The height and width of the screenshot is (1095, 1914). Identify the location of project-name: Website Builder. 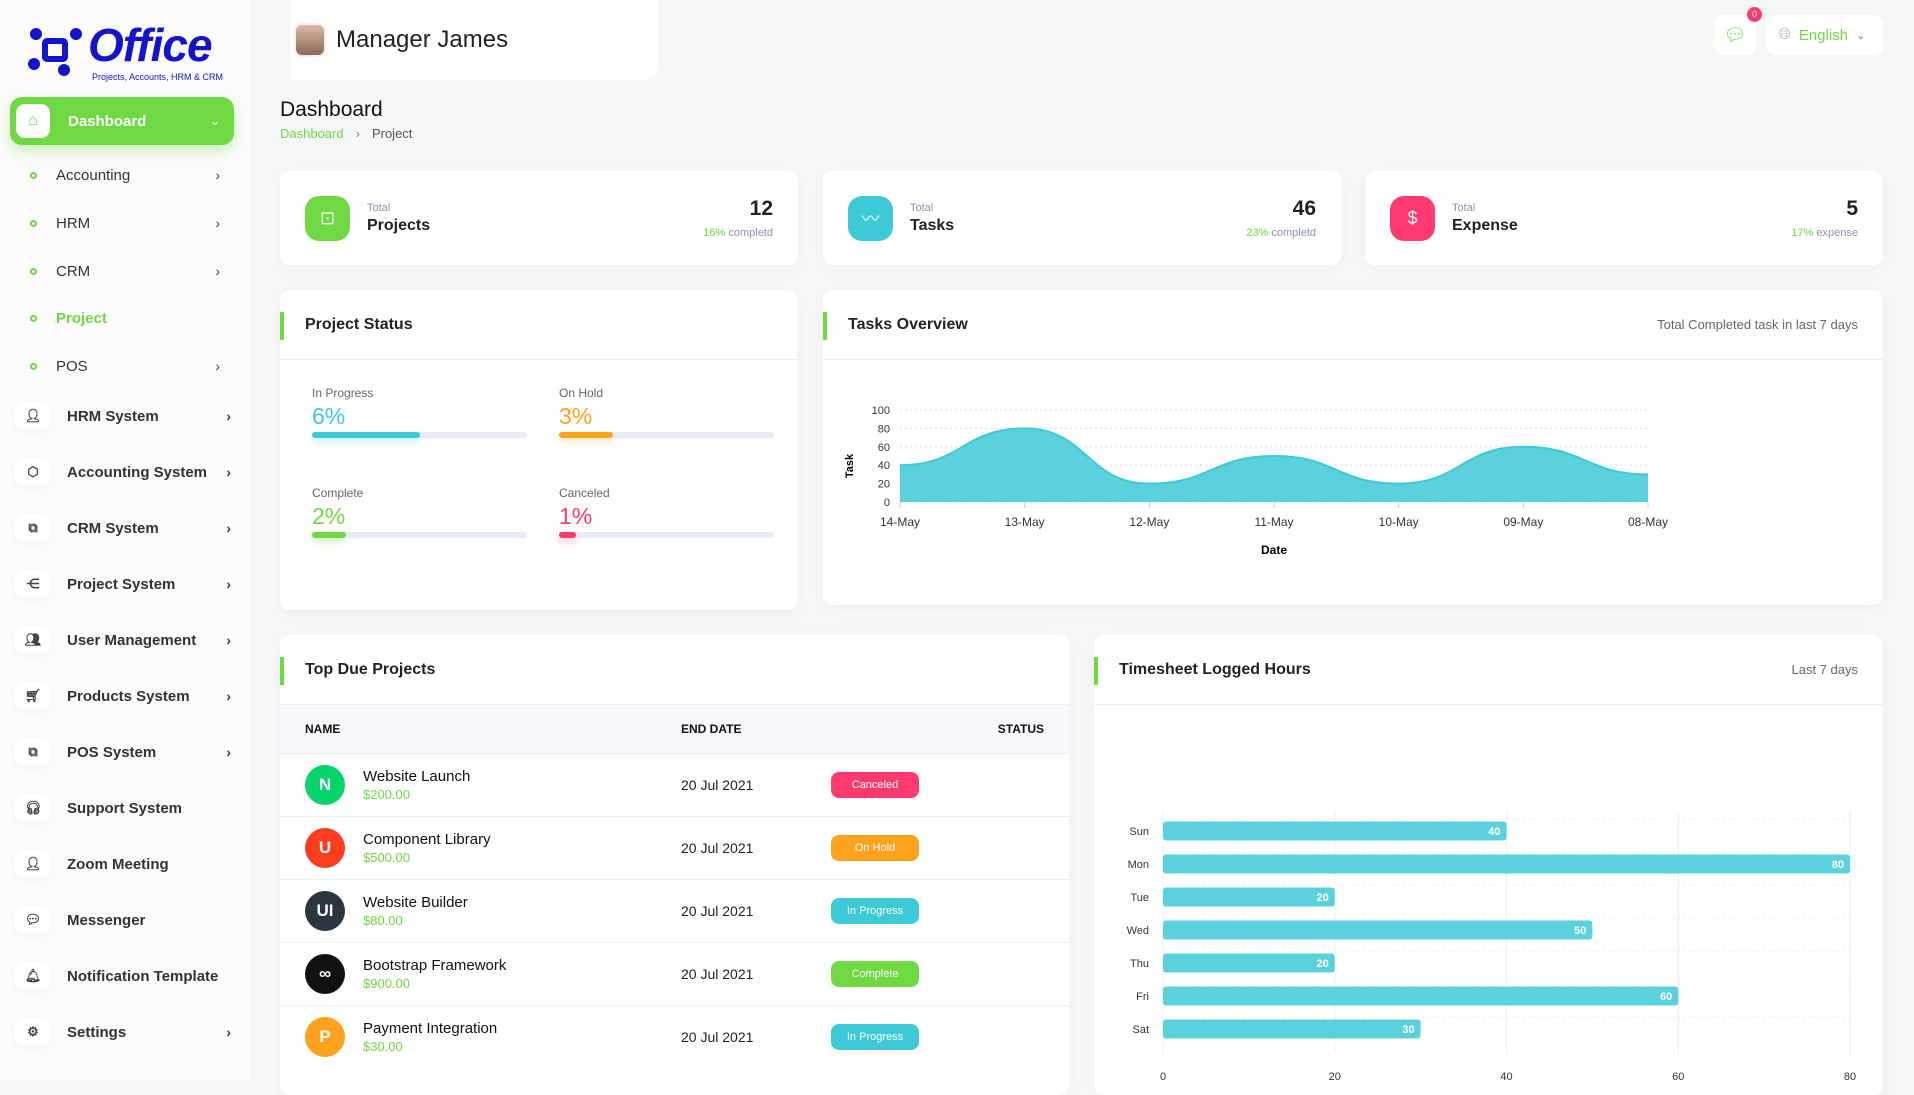
(415, 902).